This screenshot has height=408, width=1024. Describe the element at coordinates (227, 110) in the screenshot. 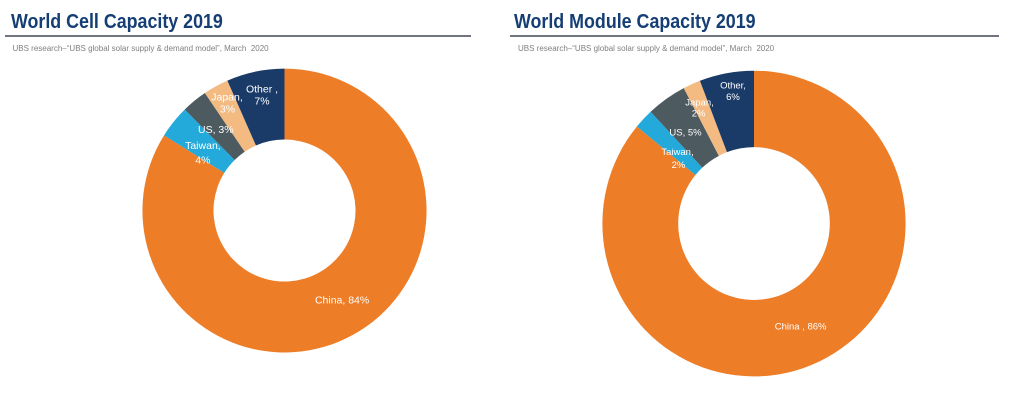

I see `svg-text: 3%` at that location.